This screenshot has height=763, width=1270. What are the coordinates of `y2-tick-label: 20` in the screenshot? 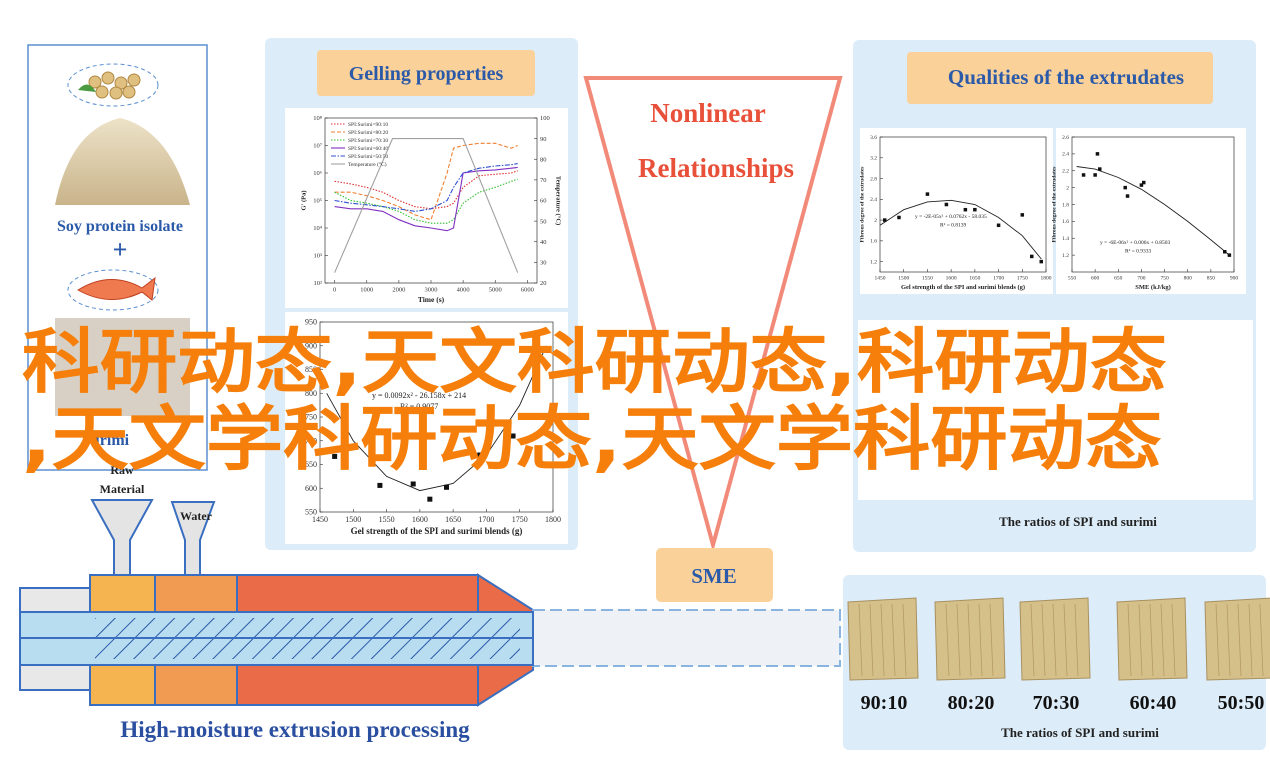 It's located at (543, 283).